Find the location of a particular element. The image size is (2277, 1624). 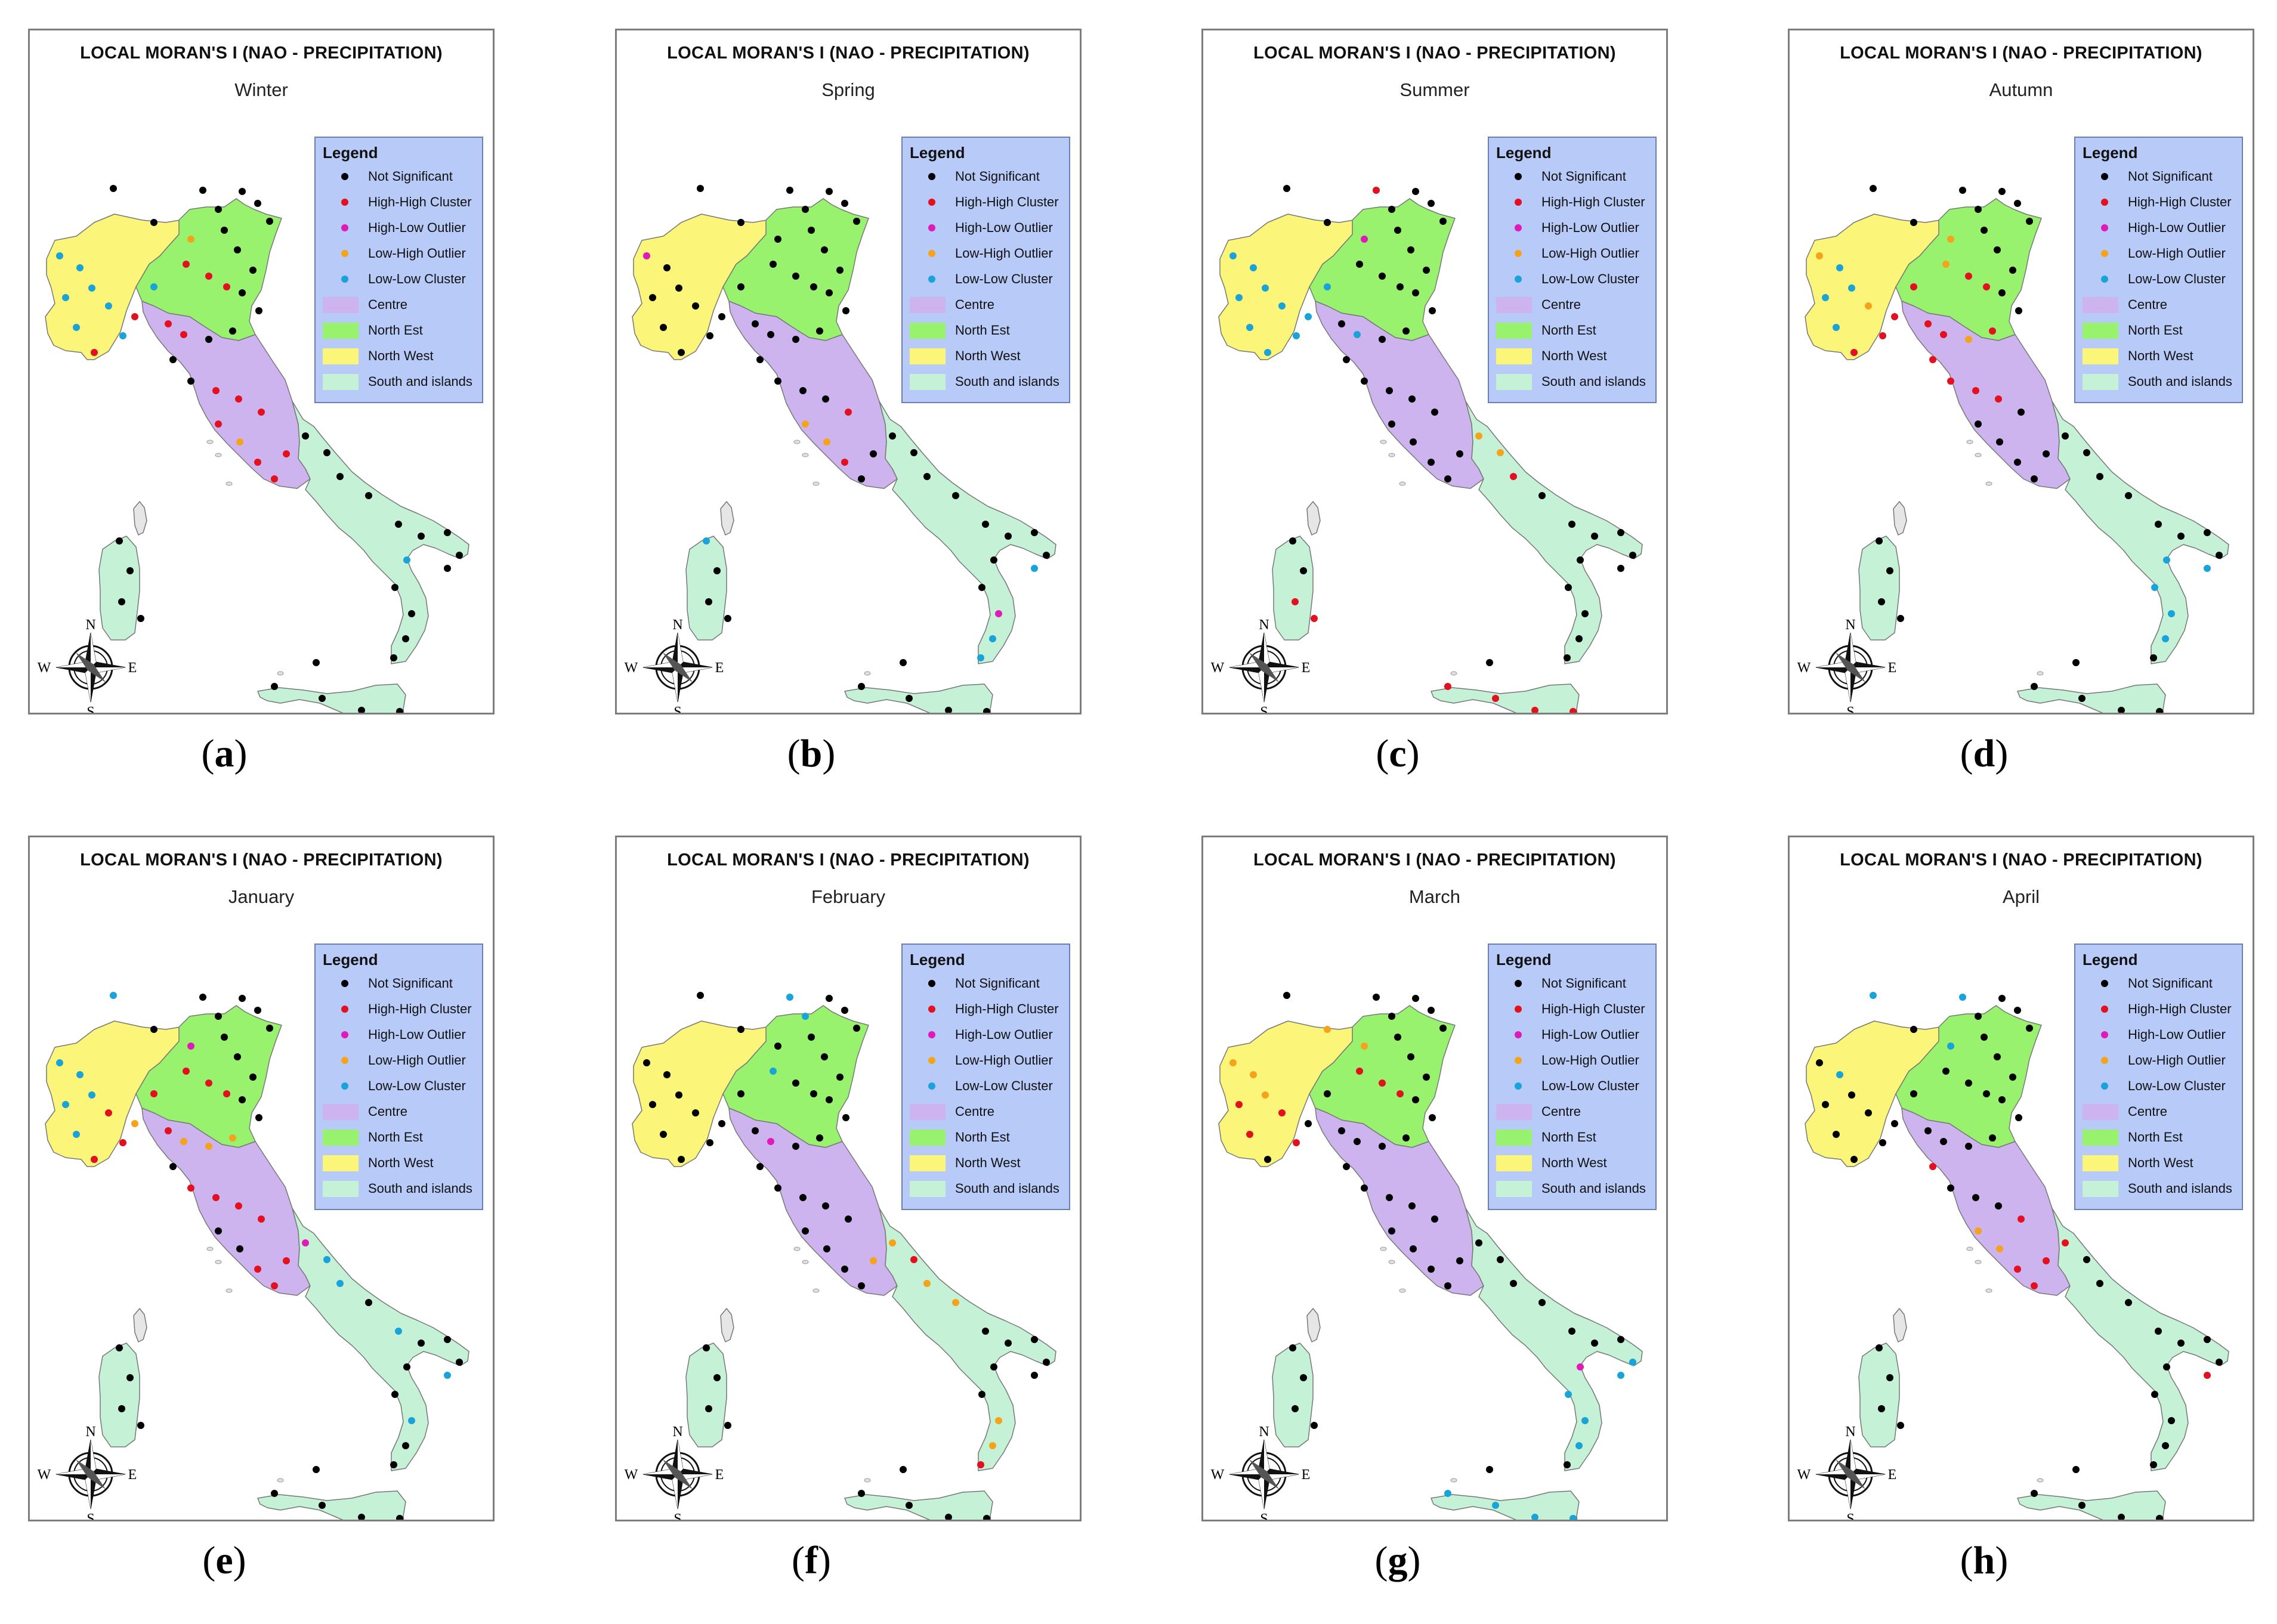

region-sicily is located at coordinates (918, 1505).